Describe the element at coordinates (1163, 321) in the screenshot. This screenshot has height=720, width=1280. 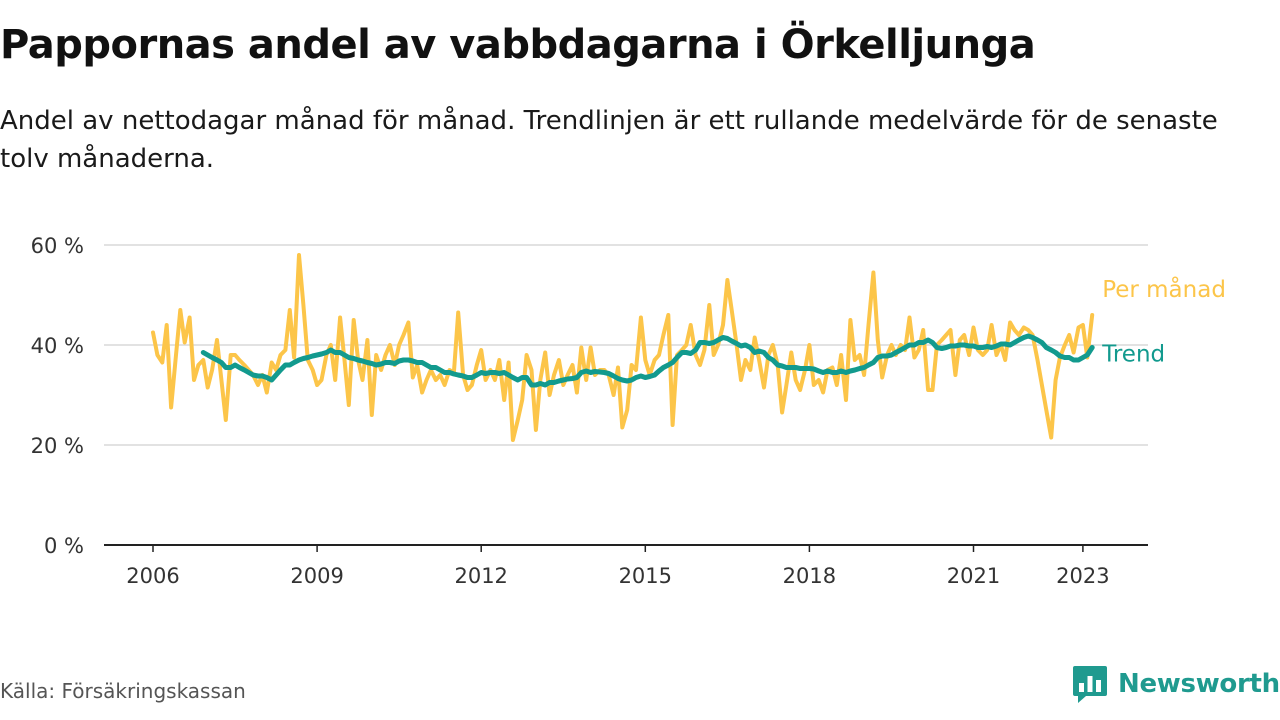
I see `series-labels: Per månad Trend` at that location.